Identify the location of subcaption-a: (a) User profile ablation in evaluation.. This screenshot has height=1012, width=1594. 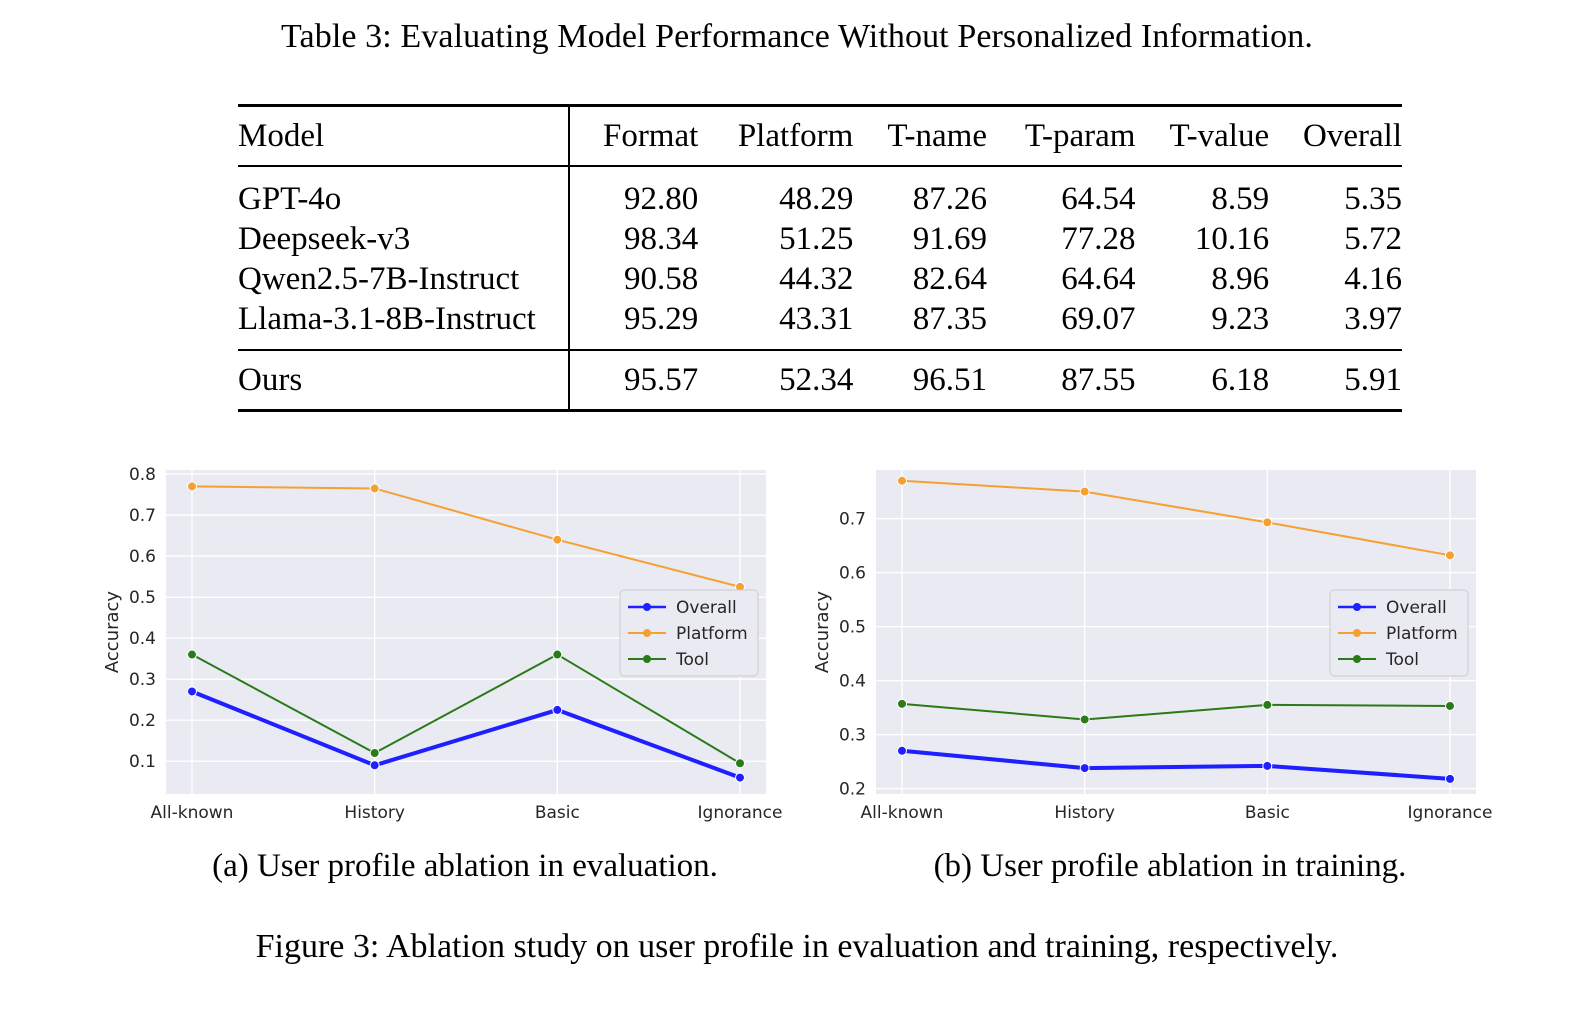
(465, 866).